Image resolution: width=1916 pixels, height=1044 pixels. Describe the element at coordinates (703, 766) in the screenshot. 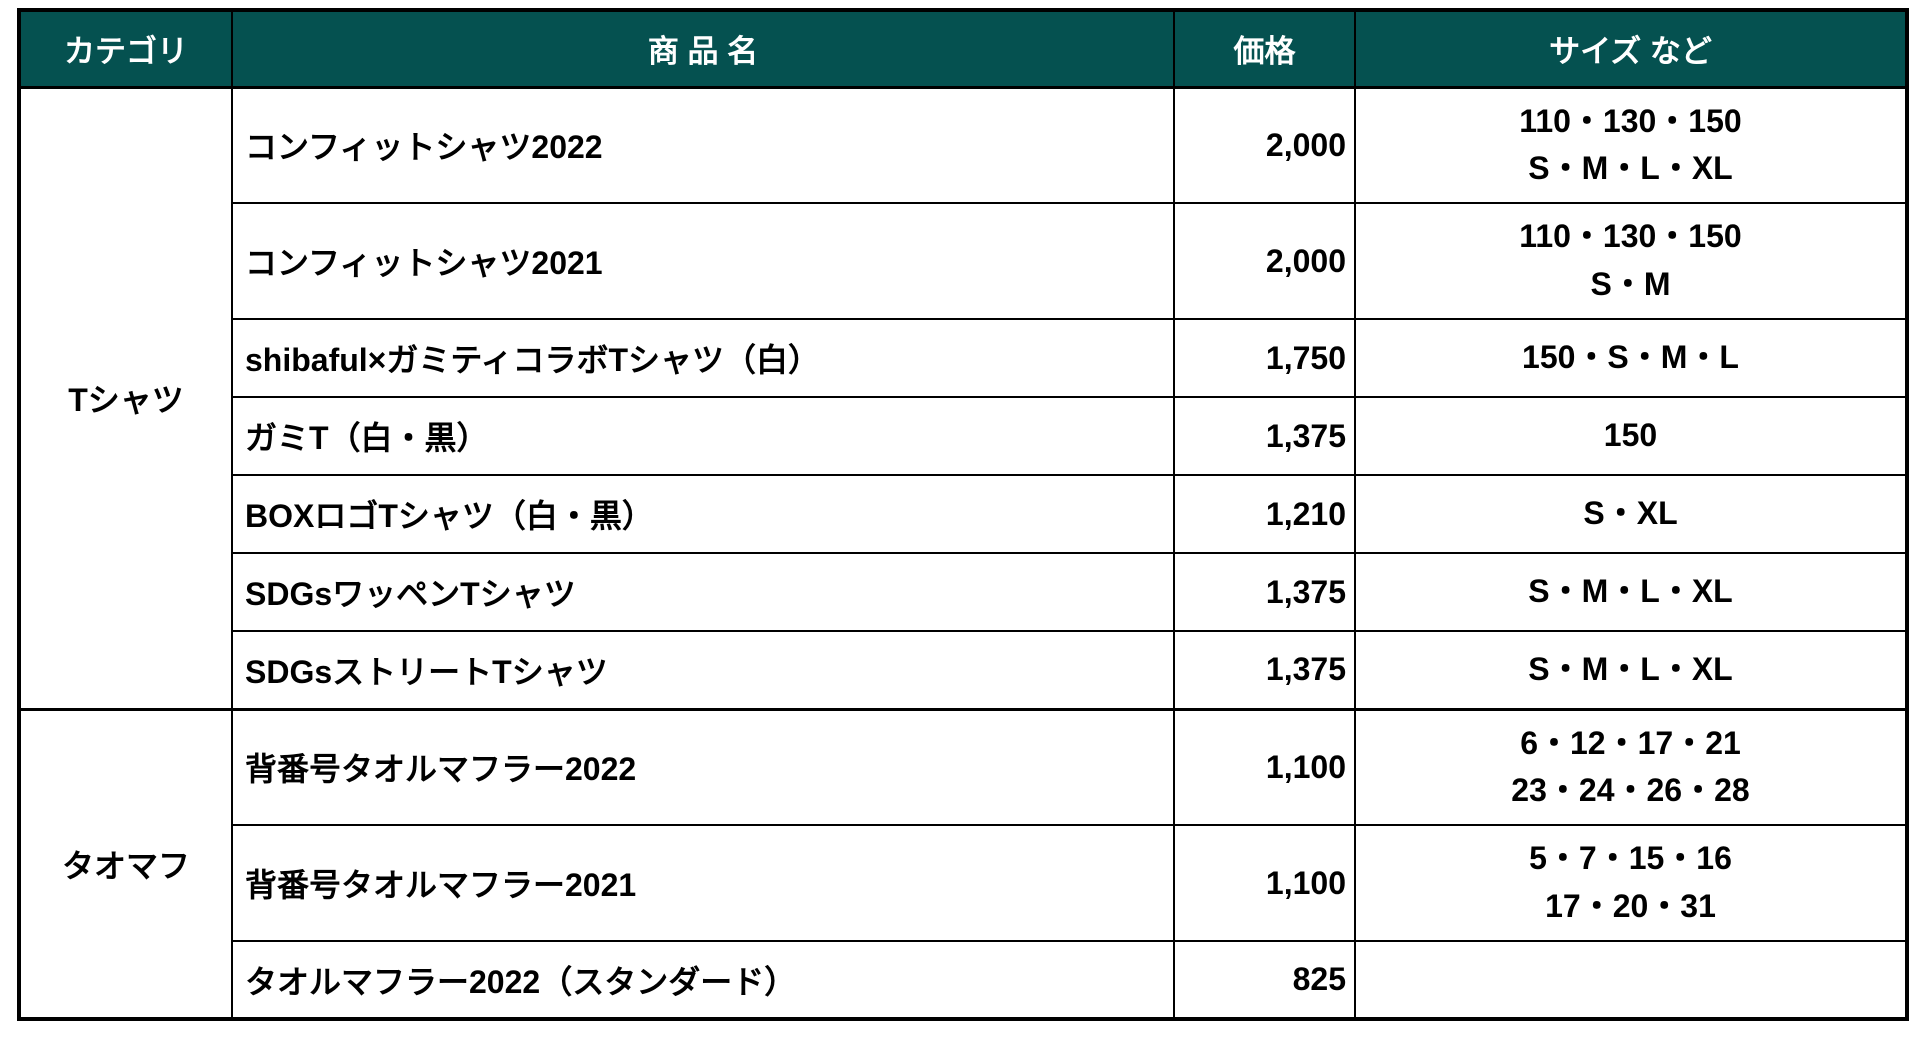

I see `product-name: 背番号タオルマフラー2022` at that location.